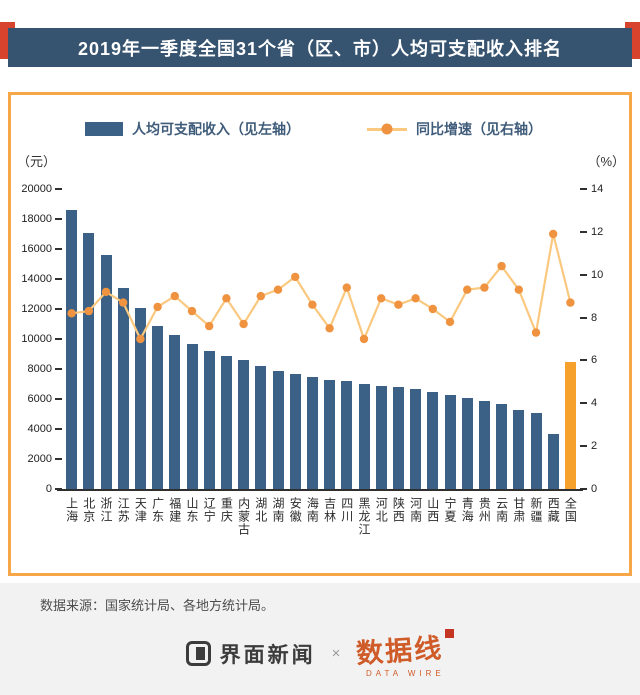 The width and height of the screenshot is (640, 695). I want to click on x-axis-label: 湖北, so click(260, 510).